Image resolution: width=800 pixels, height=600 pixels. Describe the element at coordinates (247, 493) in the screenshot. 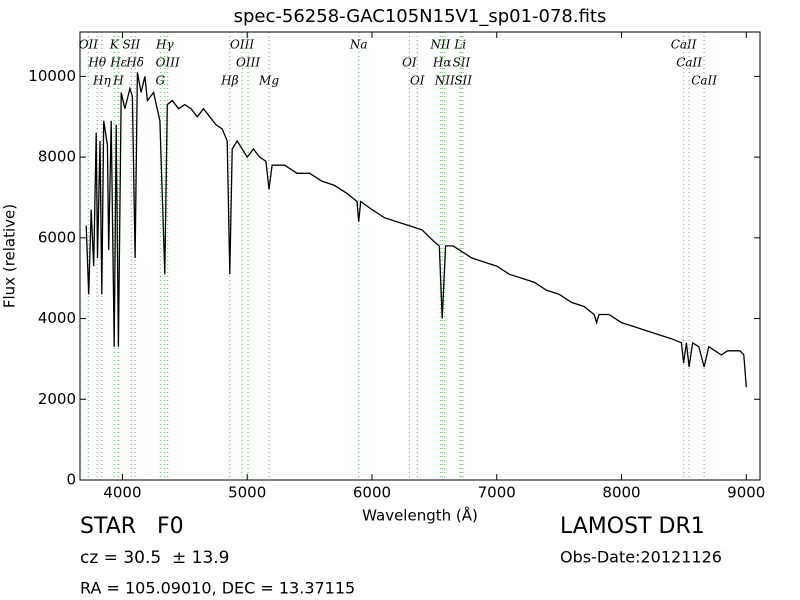

I see `x-tick-label: 5000` at that location.